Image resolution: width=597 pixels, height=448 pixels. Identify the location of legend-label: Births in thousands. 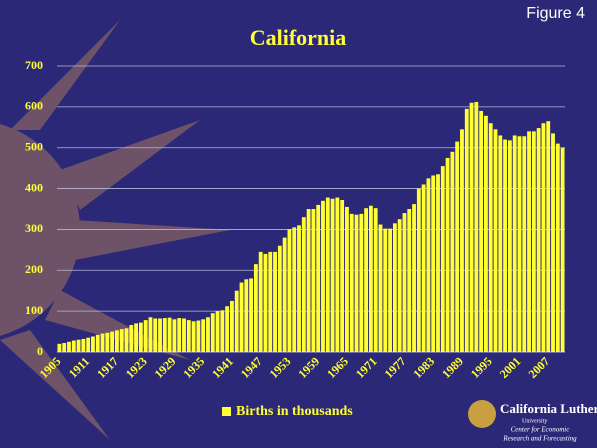
(294, 411).